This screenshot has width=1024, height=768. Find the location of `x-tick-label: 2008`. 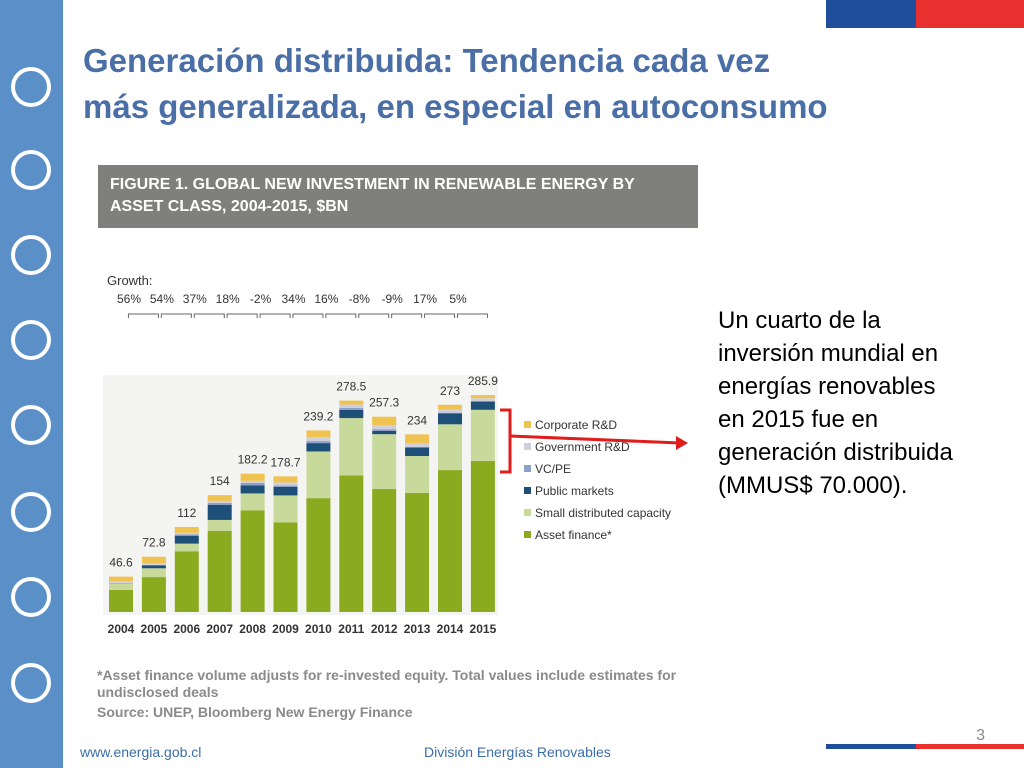

x-tick-label: 2008 is located at coordinates (252, 629).